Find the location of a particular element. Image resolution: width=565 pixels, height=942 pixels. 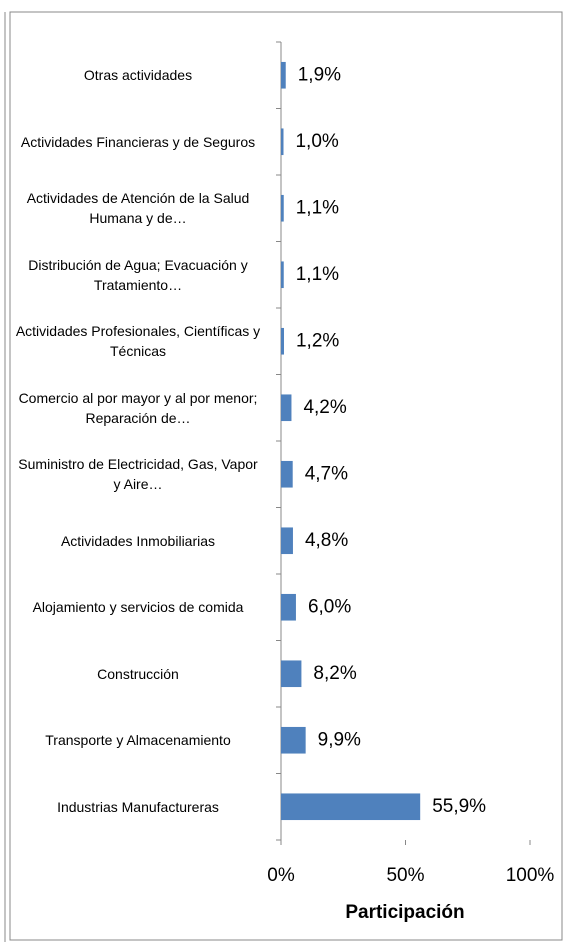

y-tick-label: Transporte y Almacenamiento is located at coordinates (138, 740).